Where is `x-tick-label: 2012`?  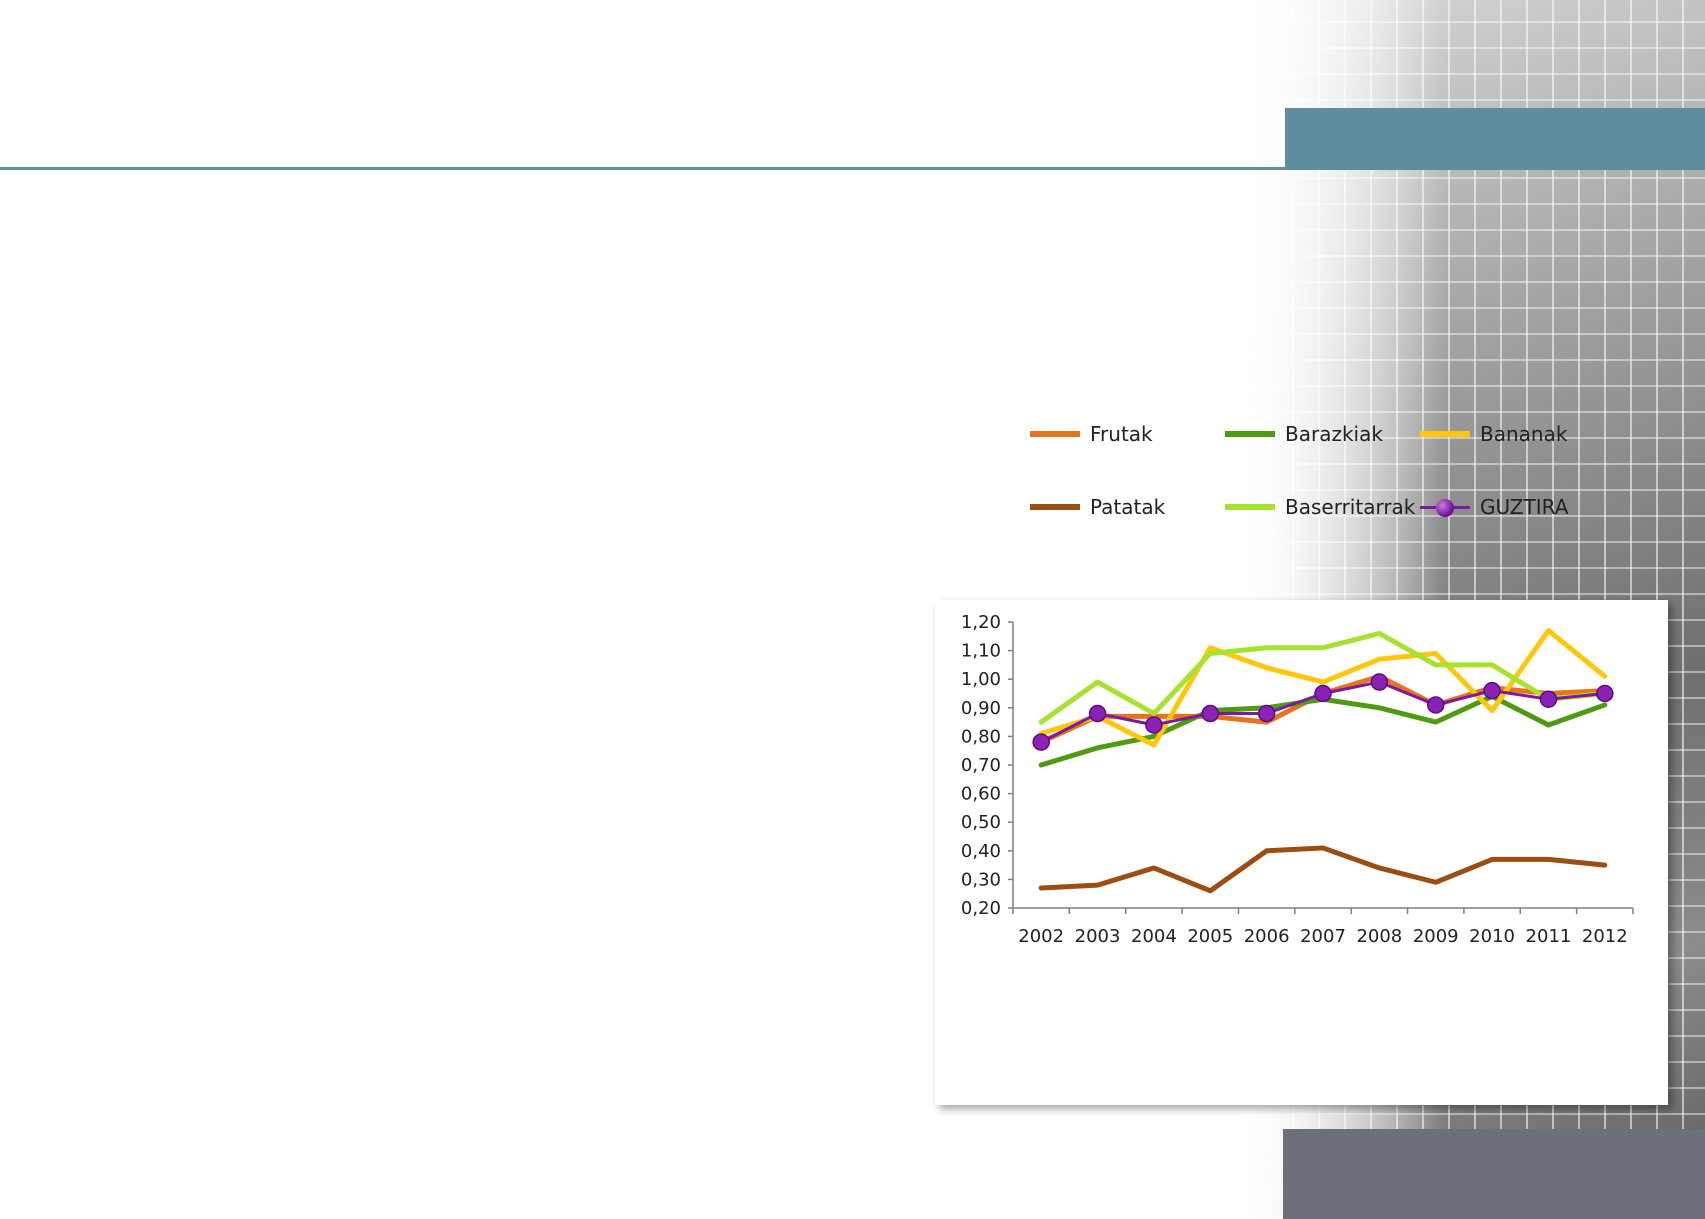 x-tick-label: 2012 is located at coordinates (1605, 936).